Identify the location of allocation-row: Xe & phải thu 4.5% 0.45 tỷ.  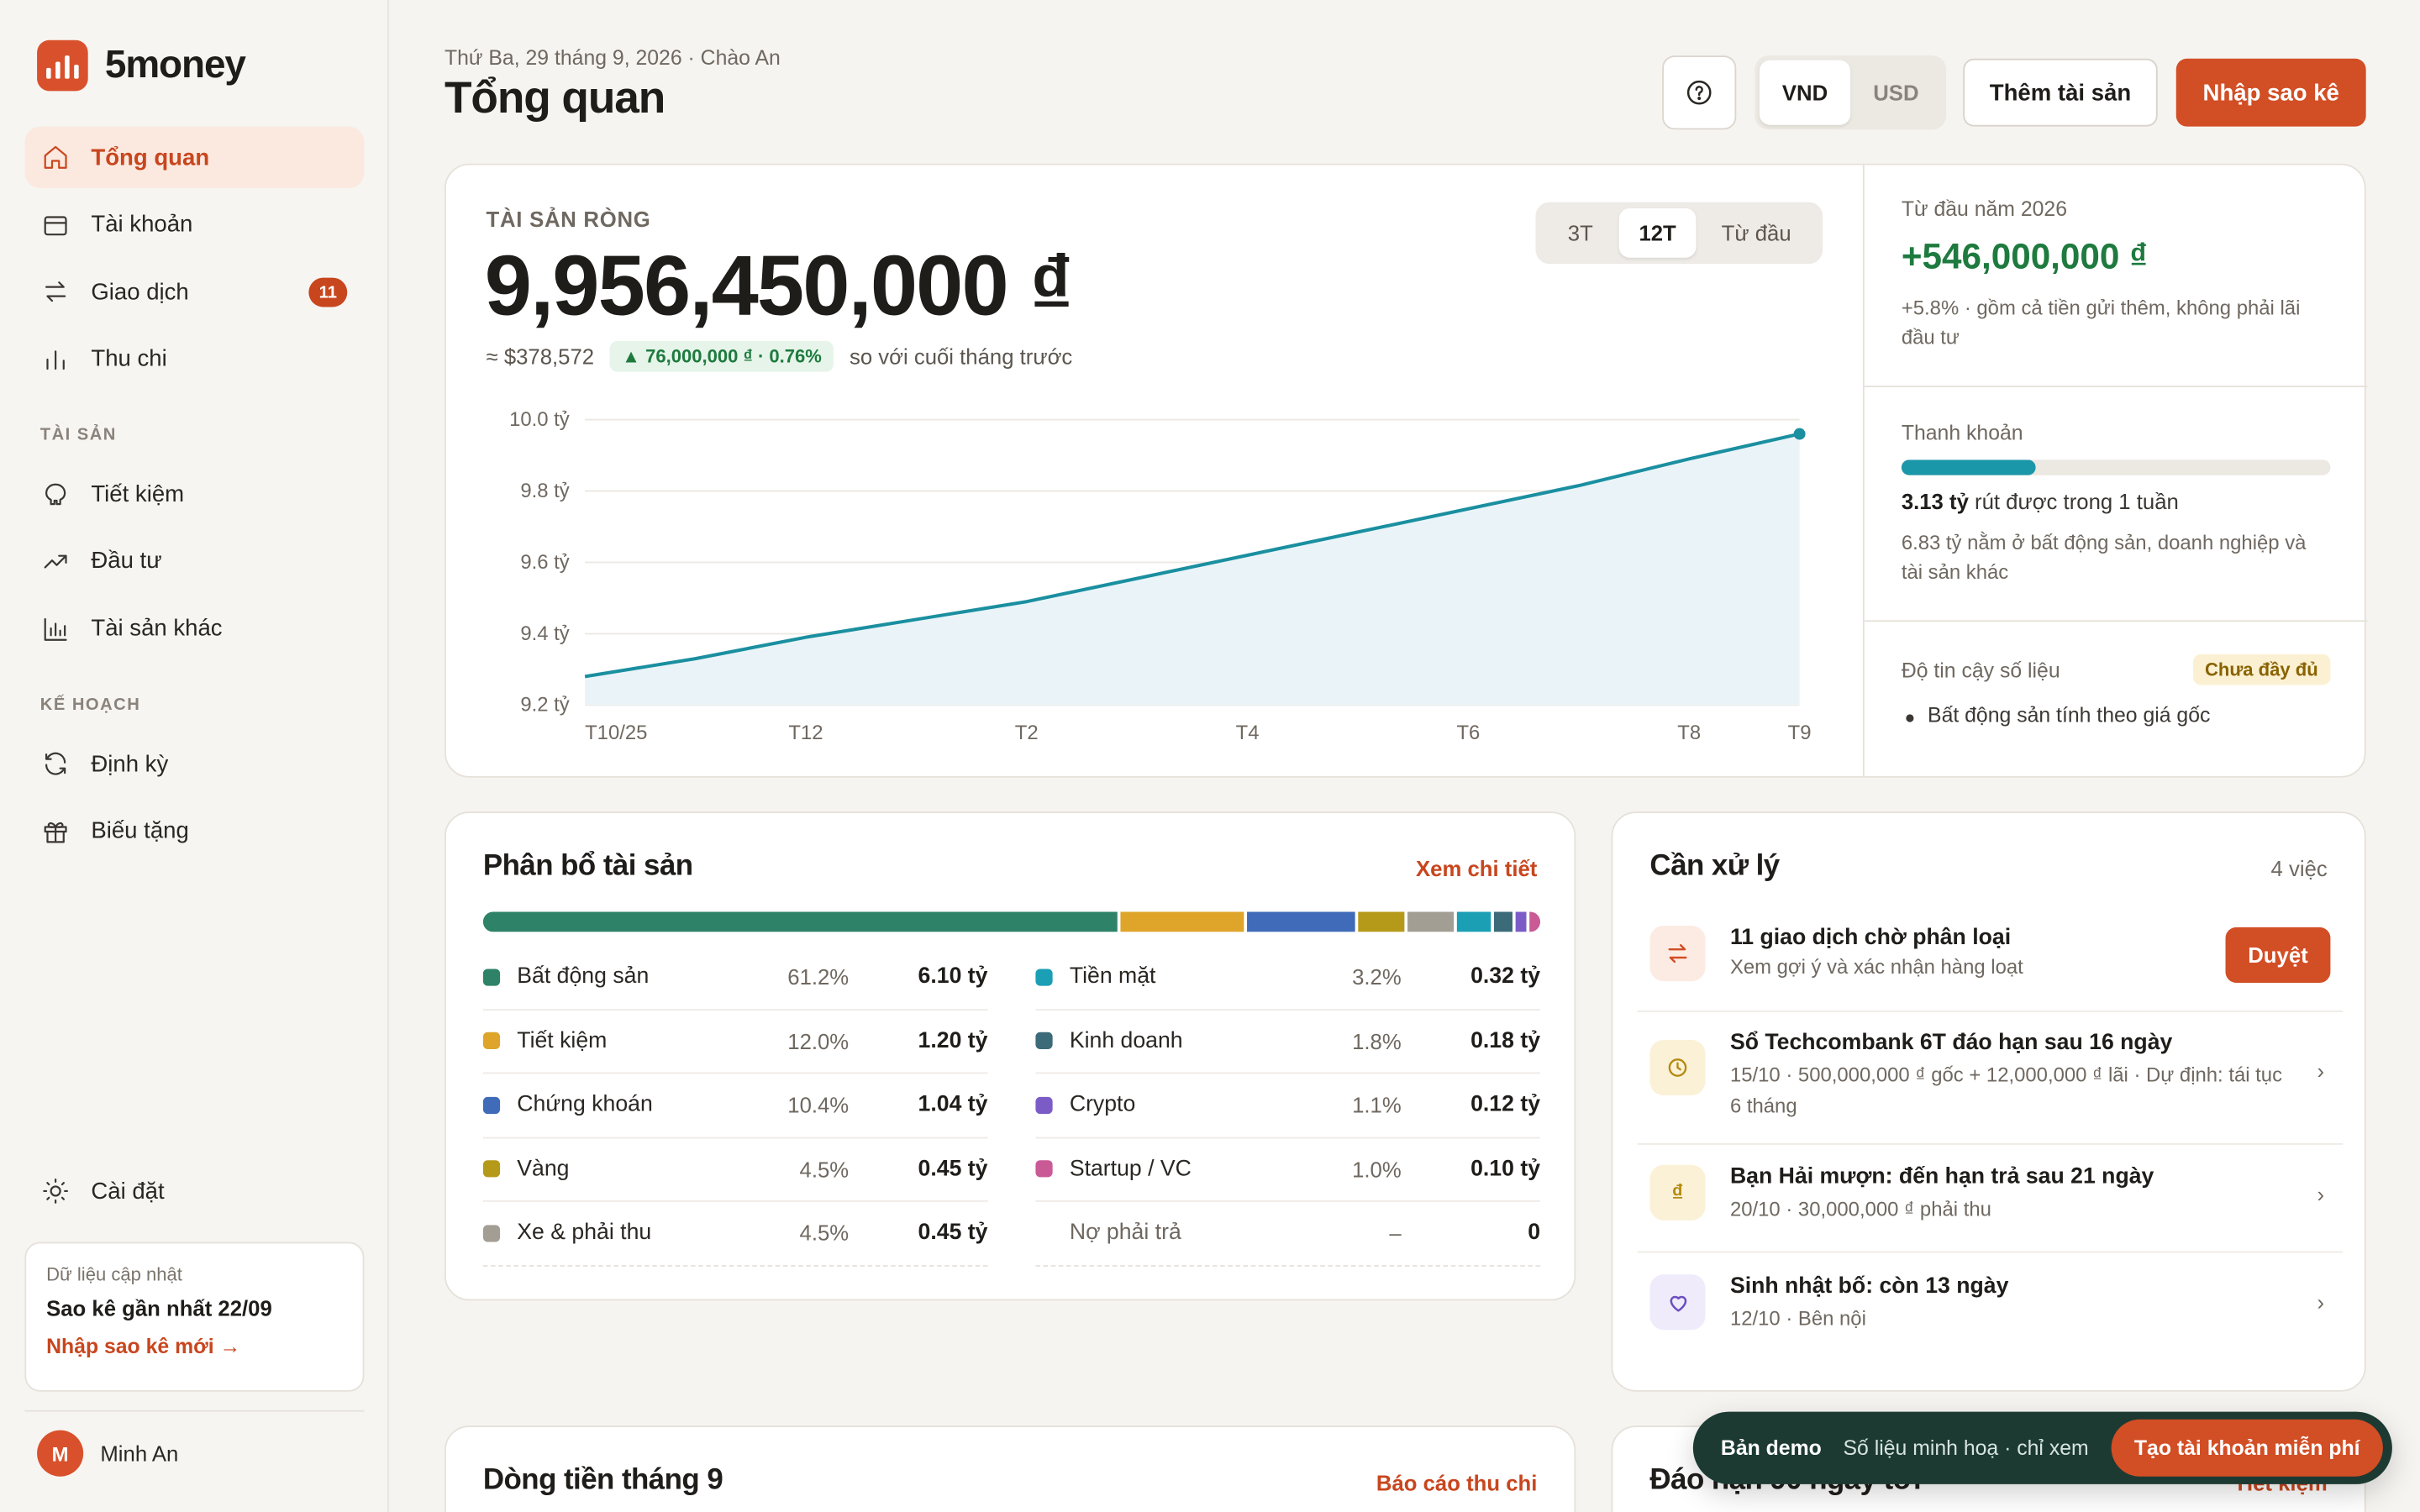
(735, 1234).